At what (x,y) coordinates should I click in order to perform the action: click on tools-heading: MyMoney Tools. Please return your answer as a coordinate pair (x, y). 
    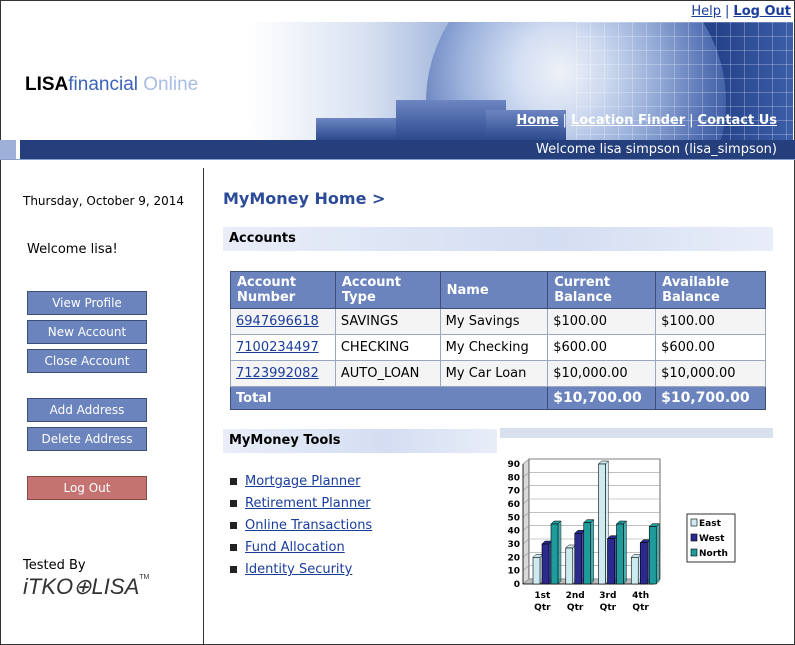
    Looking at the image, I should click on (360, 441).